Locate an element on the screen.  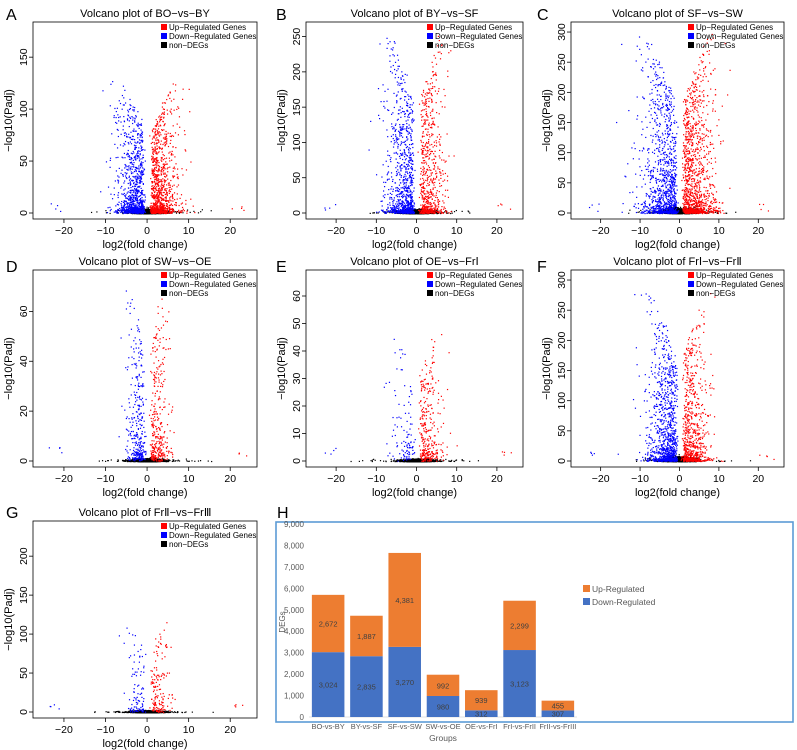
y-axis-label: −log10(Padj) is located at coordinates (9, 120).